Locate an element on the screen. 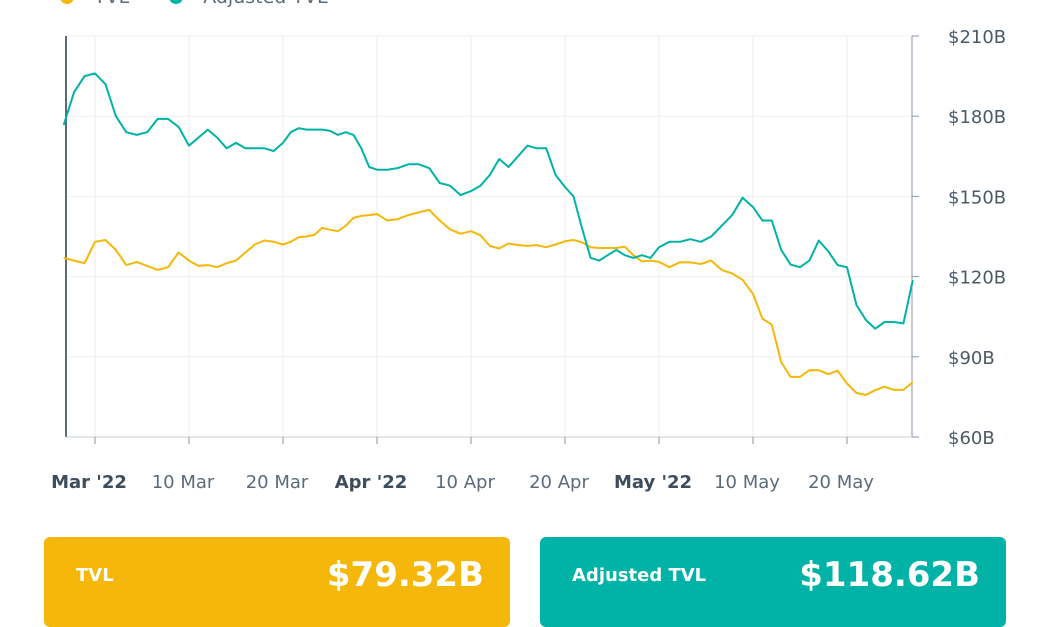 The image size is (1050, 627). adjusted-tvl-dot-icon is located at coordinates (176, 2).